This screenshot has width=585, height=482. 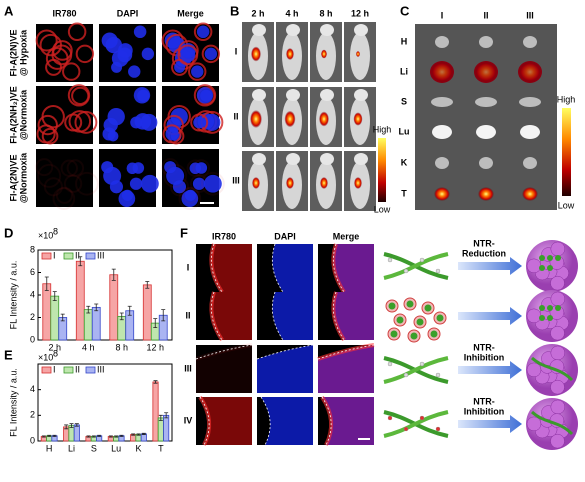 I want to click on axis-multiplier: ×10, so click(x=45, y=357).